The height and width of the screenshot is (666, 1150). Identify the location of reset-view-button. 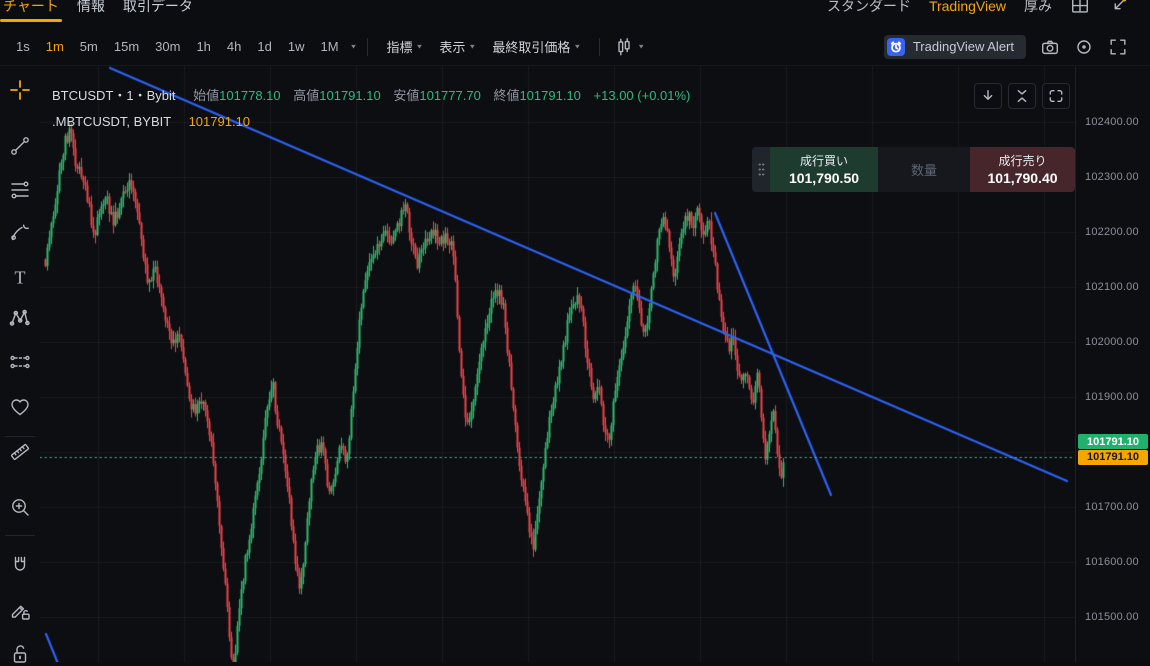
(1056, 96).